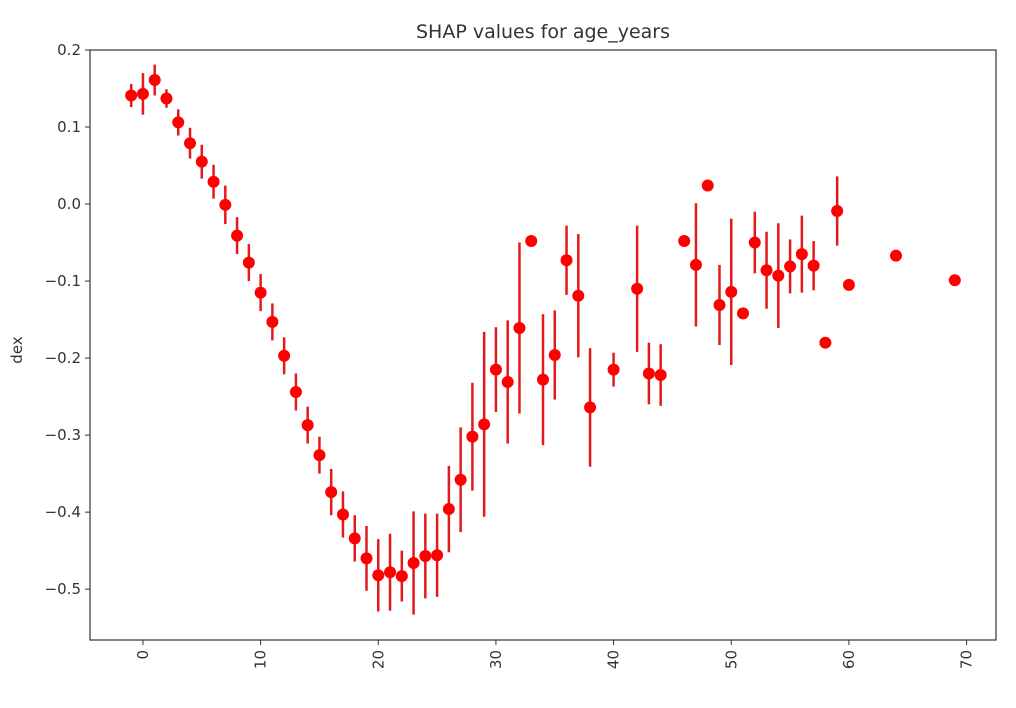 The image size is (1016, 708). Describe the element at coordinates (614, 659) in the screenshot. I see `x-tick-label: 40` at that location.